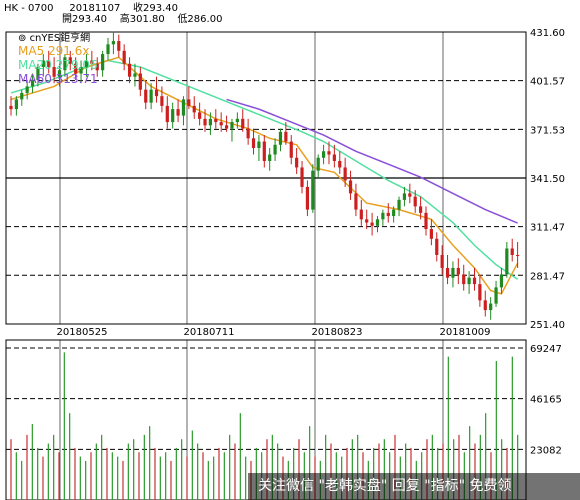  I want to click on ma60-polyline, so click(372, 161).